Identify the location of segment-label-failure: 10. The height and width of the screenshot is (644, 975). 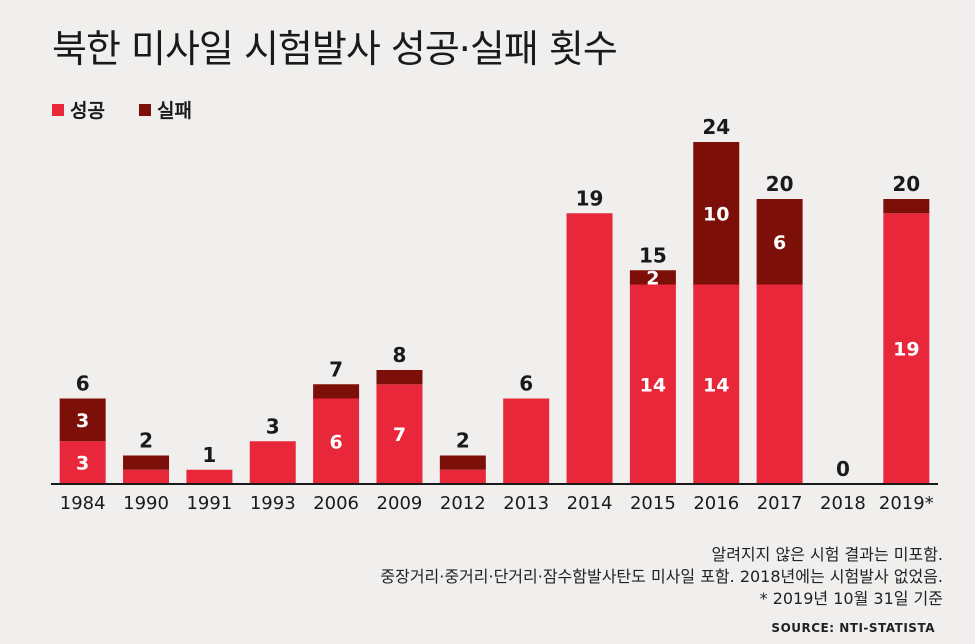
(716, 214).